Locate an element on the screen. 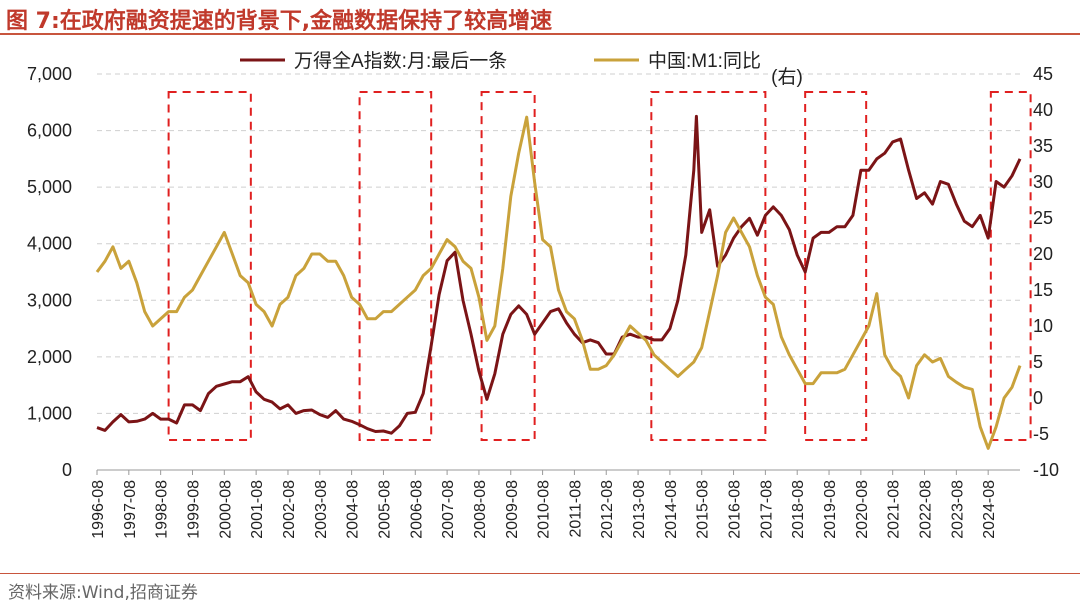 Image resolution: width=1080 pixels, height=606 pixels. right-tick-label: 45 is located at coordinates (1043, 74).